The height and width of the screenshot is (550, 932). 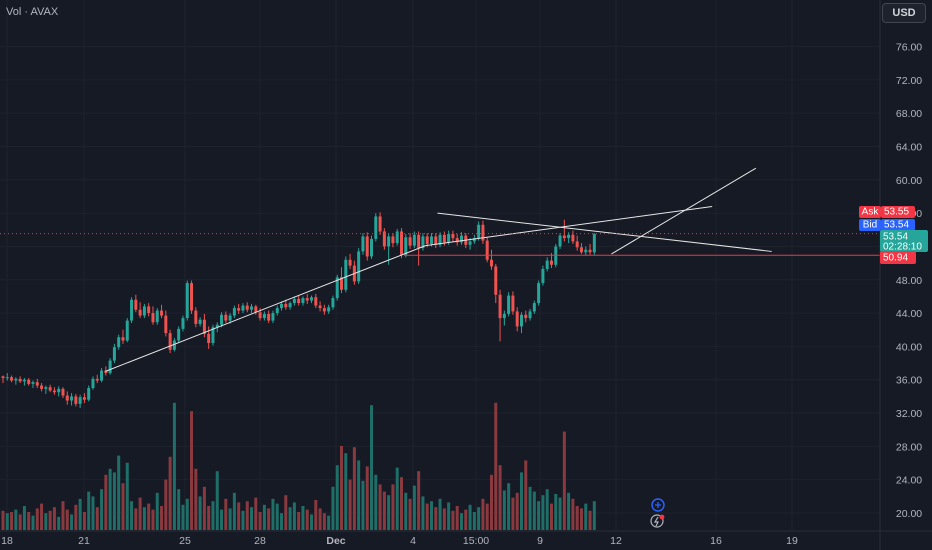 I want to click on projection-line, so click(x=684, y=211).